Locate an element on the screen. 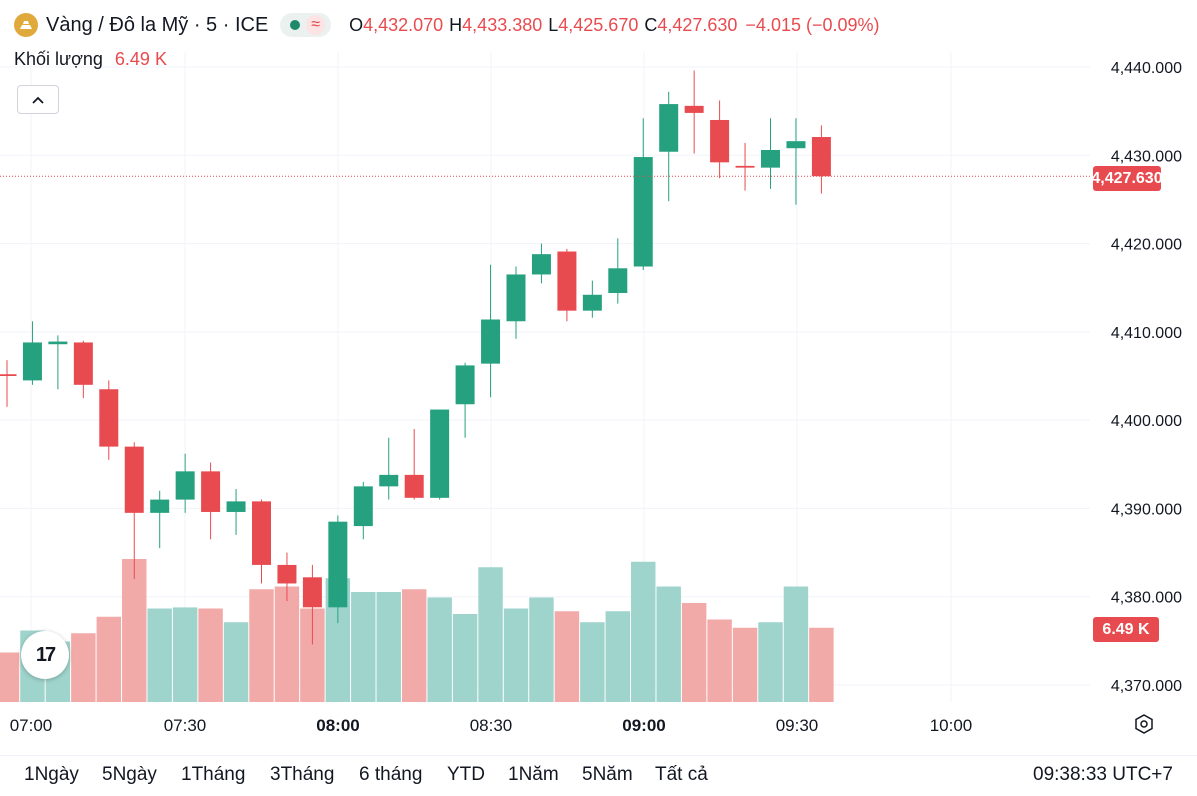  volume-bars is located at coordinates (417, 630).